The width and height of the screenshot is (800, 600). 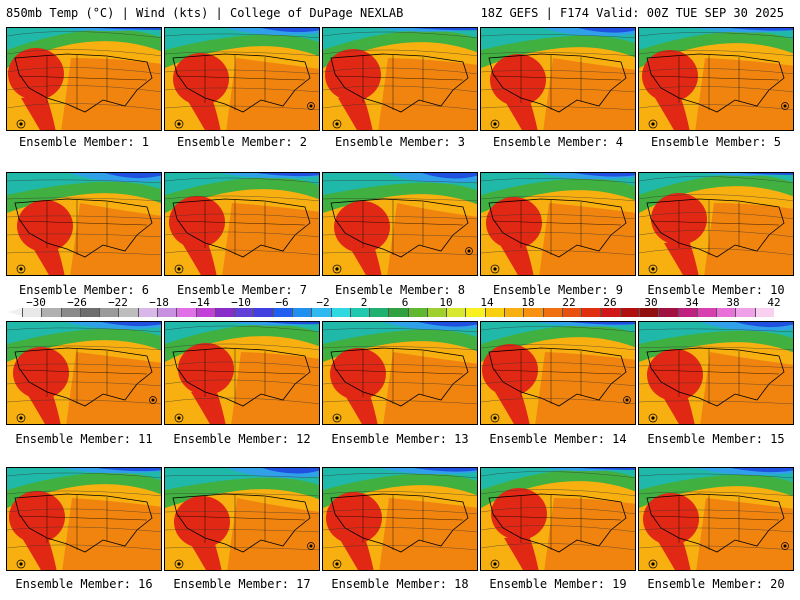 I want to click on colorbar-tick-label: −10, so click(x=241, y=302).